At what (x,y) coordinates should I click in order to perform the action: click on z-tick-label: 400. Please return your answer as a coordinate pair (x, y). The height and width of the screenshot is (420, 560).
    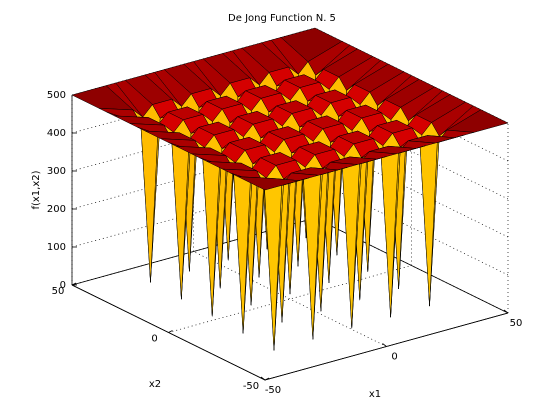
    Looking at the image, I should click on (56, 133).